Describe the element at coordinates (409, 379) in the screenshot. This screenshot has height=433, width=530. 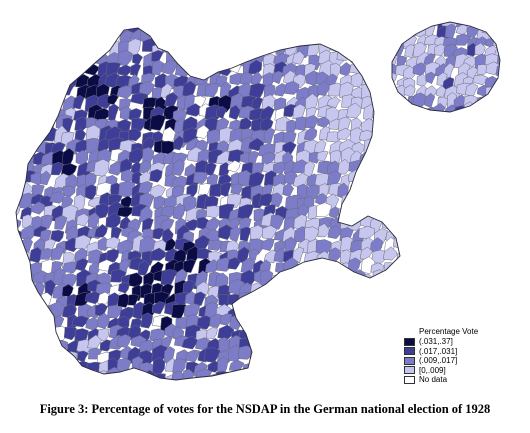
I see `legend-swatch` at that location.